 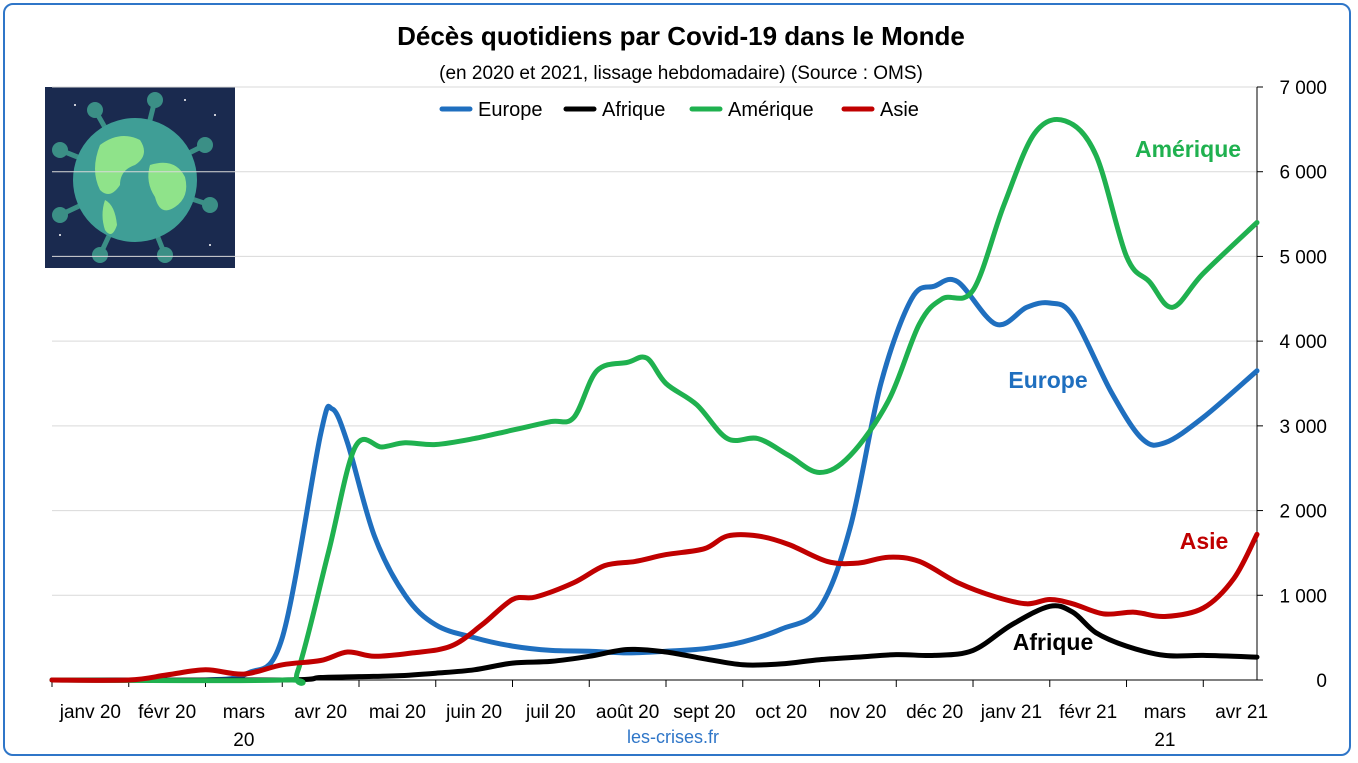 I want to click on x-tick-label: févr 20, so click(x=167, y=712).